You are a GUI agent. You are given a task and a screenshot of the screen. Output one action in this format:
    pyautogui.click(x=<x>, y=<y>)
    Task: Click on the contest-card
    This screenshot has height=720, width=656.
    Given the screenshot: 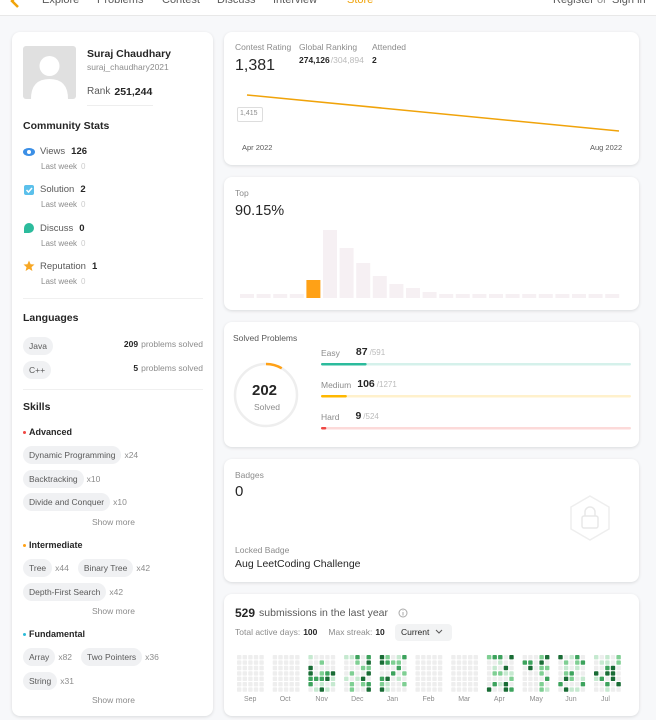 What is the action you would take?
    pyautogui.click(x=431, y=98)
    